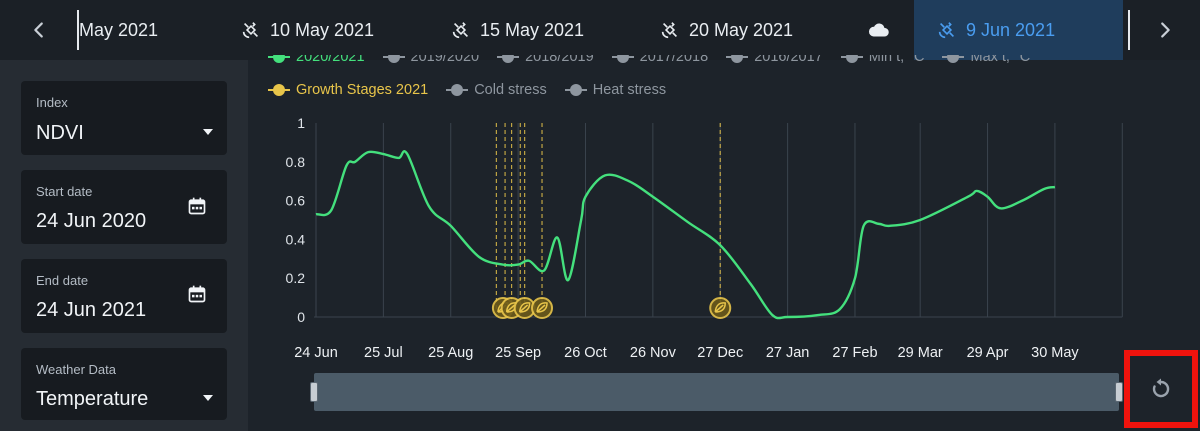  I want to click on x-tick-label: 27 Jan, so click(788, 353).